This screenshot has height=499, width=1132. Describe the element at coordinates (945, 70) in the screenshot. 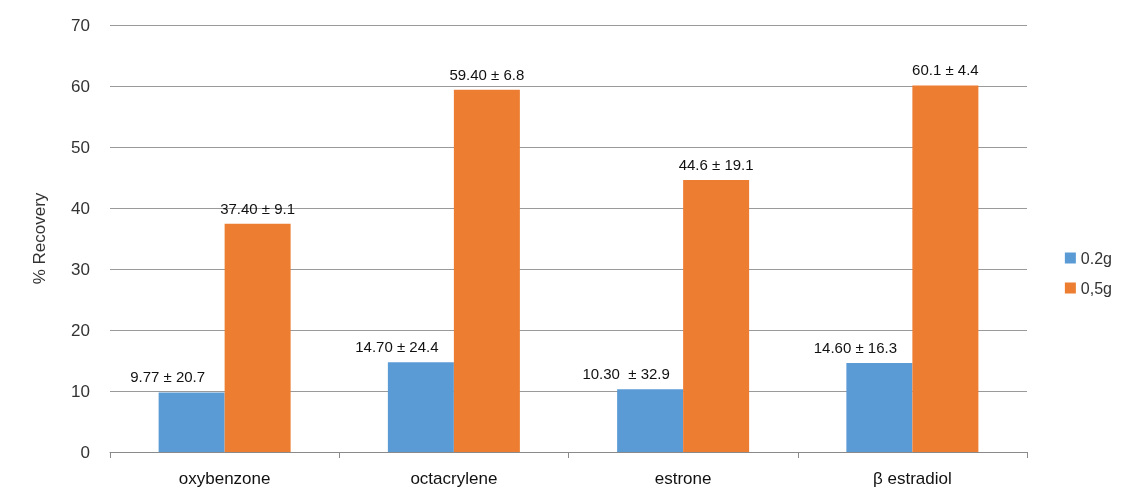

I see `data-label: 60.1 ± 4.4` at that location.